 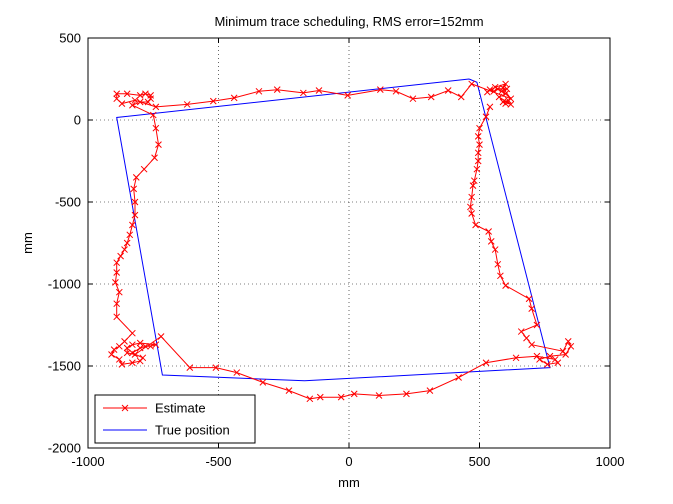 What do you see at coordinates (610, 461) in the screenshot?
I see `x-tick-label: 1000` at bounding box center [610, 461].